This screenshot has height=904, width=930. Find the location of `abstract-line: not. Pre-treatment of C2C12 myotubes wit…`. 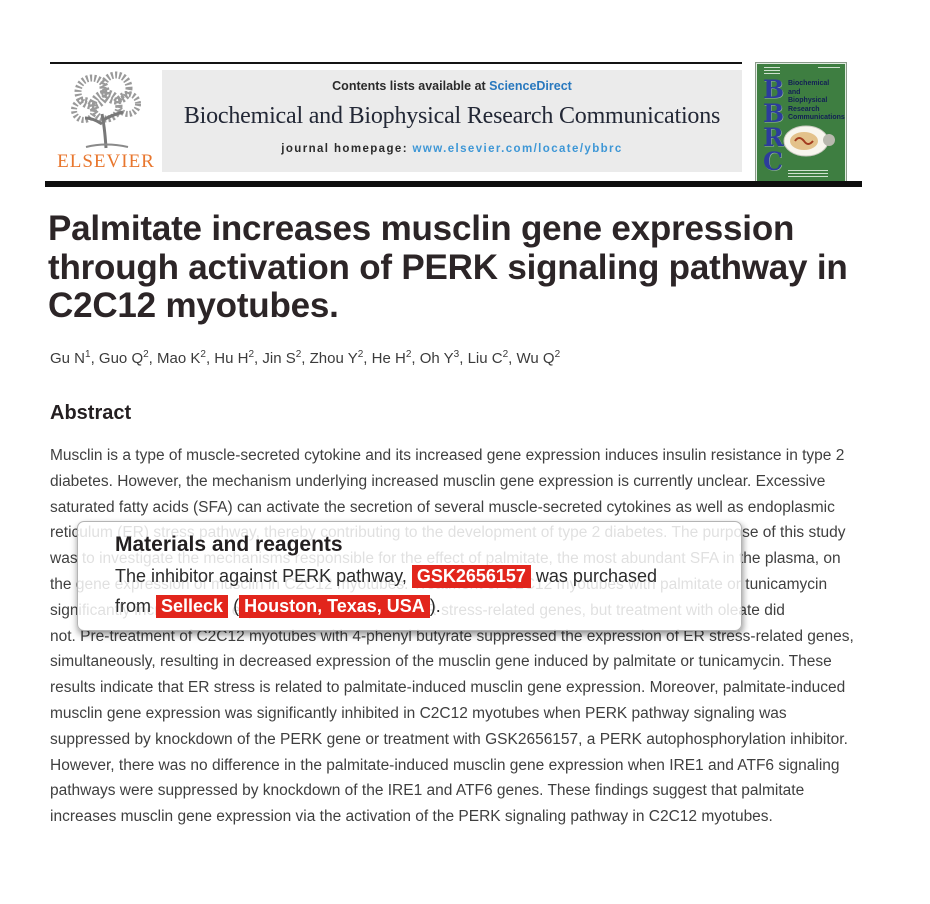

abstract-line: not. Pre-treatment of C2C12 myotubes wit… is located at coordinates (452, 636).